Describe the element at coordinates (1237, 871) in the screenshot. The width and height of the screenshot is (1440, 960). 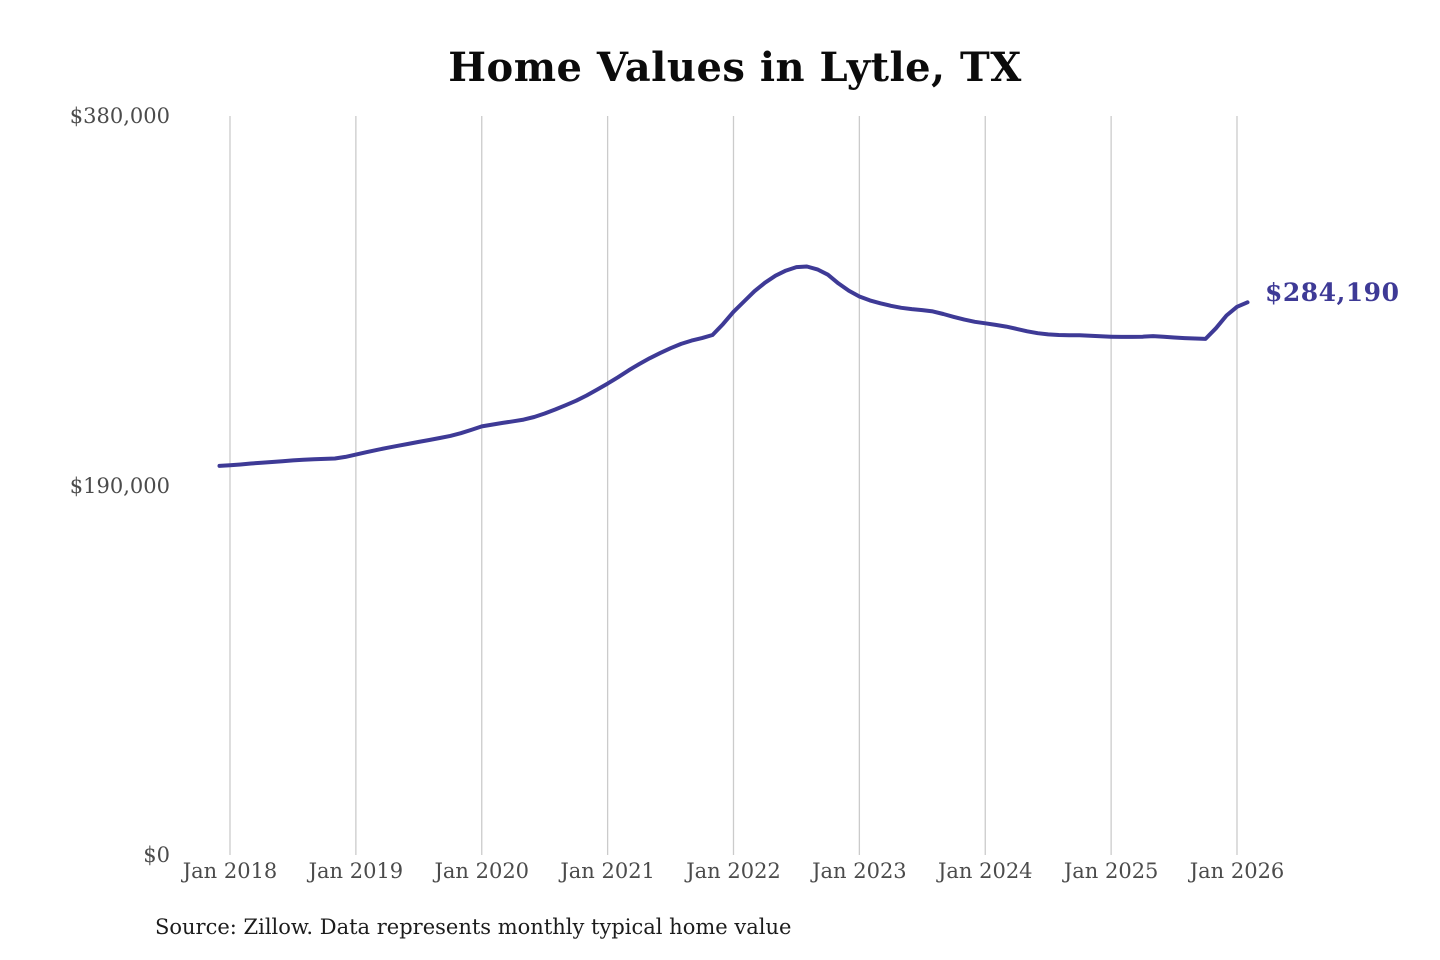
I see `x-tick-label: Jan 2026` at that location.